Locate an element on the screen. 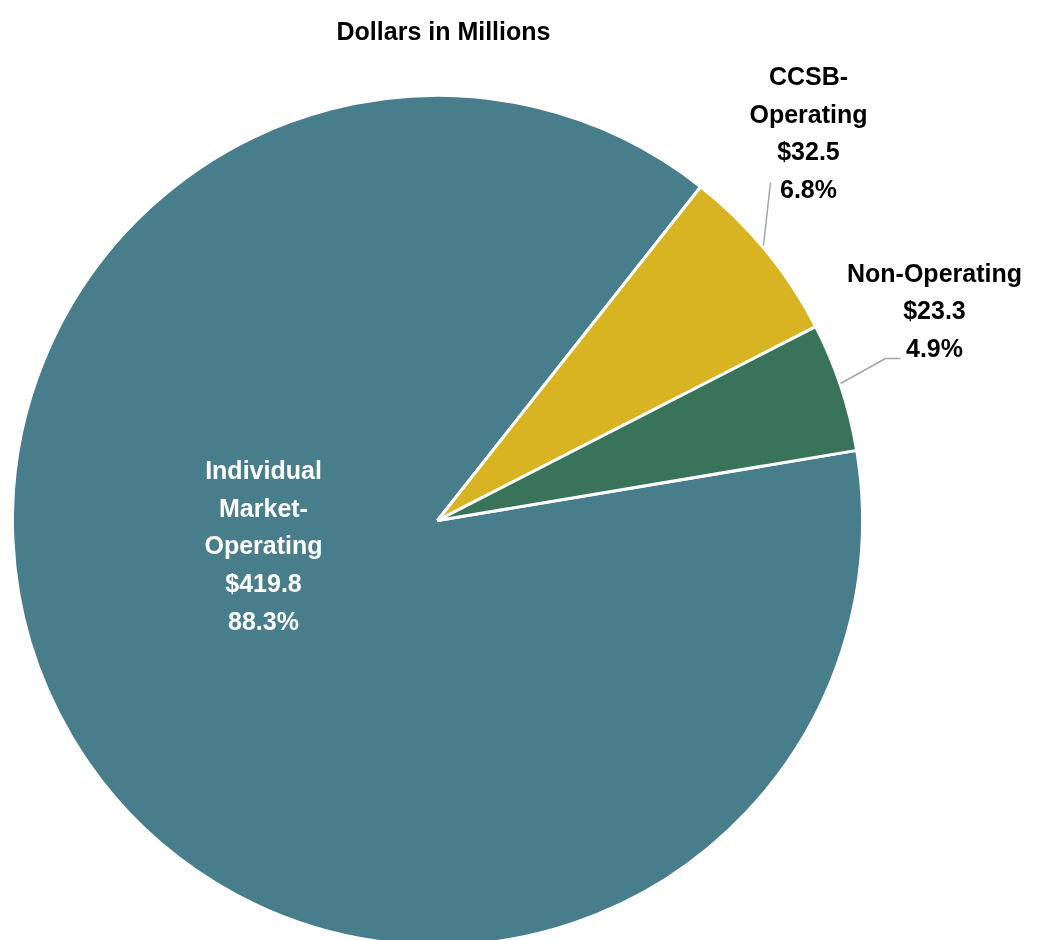 The height and width of the screenshot is (940, 1057). slice-label: Non-Operating is located at coordinates (935, 272).